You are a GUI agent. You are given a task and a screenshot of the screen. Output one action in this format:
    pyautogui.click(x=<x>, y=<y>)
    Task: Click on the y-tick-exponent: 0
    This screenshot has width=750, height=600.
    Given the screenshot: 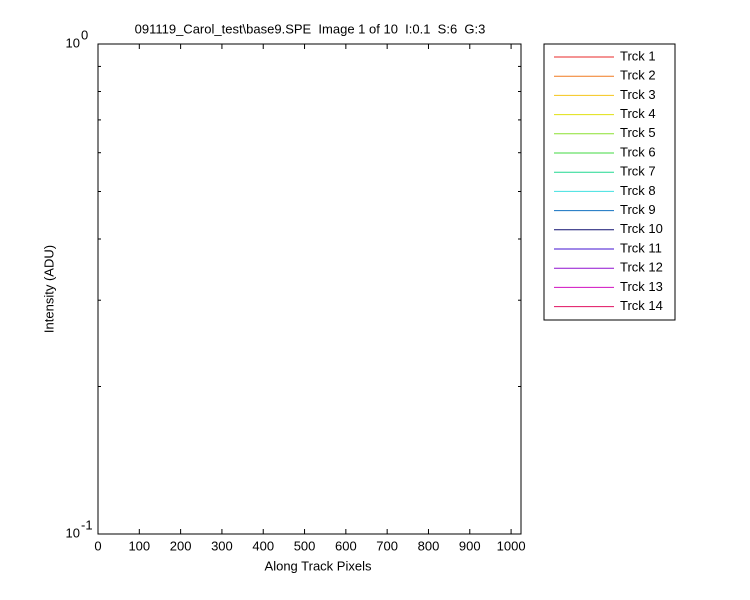 What is the action you would take?
    pyautogui.click(x=84, y=34)
    